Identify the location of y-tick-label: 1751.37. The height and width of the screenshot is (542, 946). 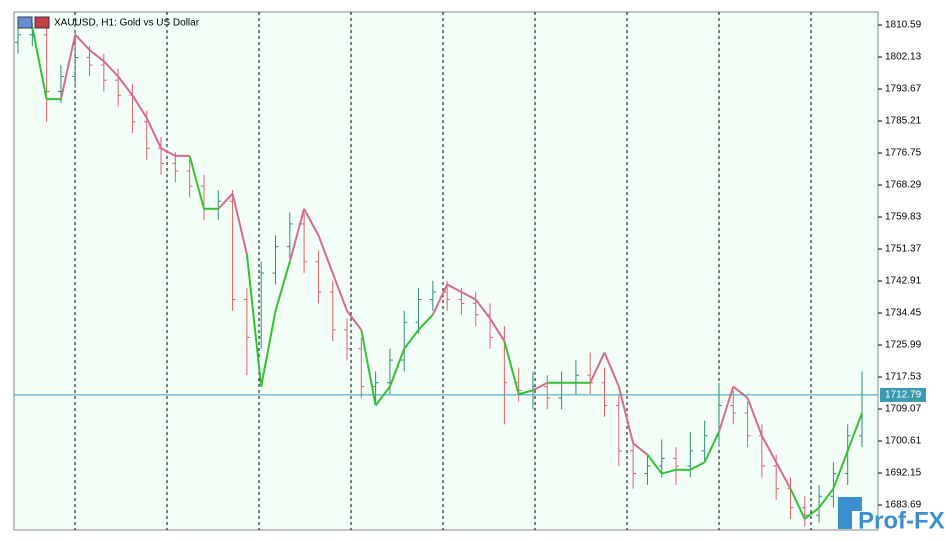
(903, 249).